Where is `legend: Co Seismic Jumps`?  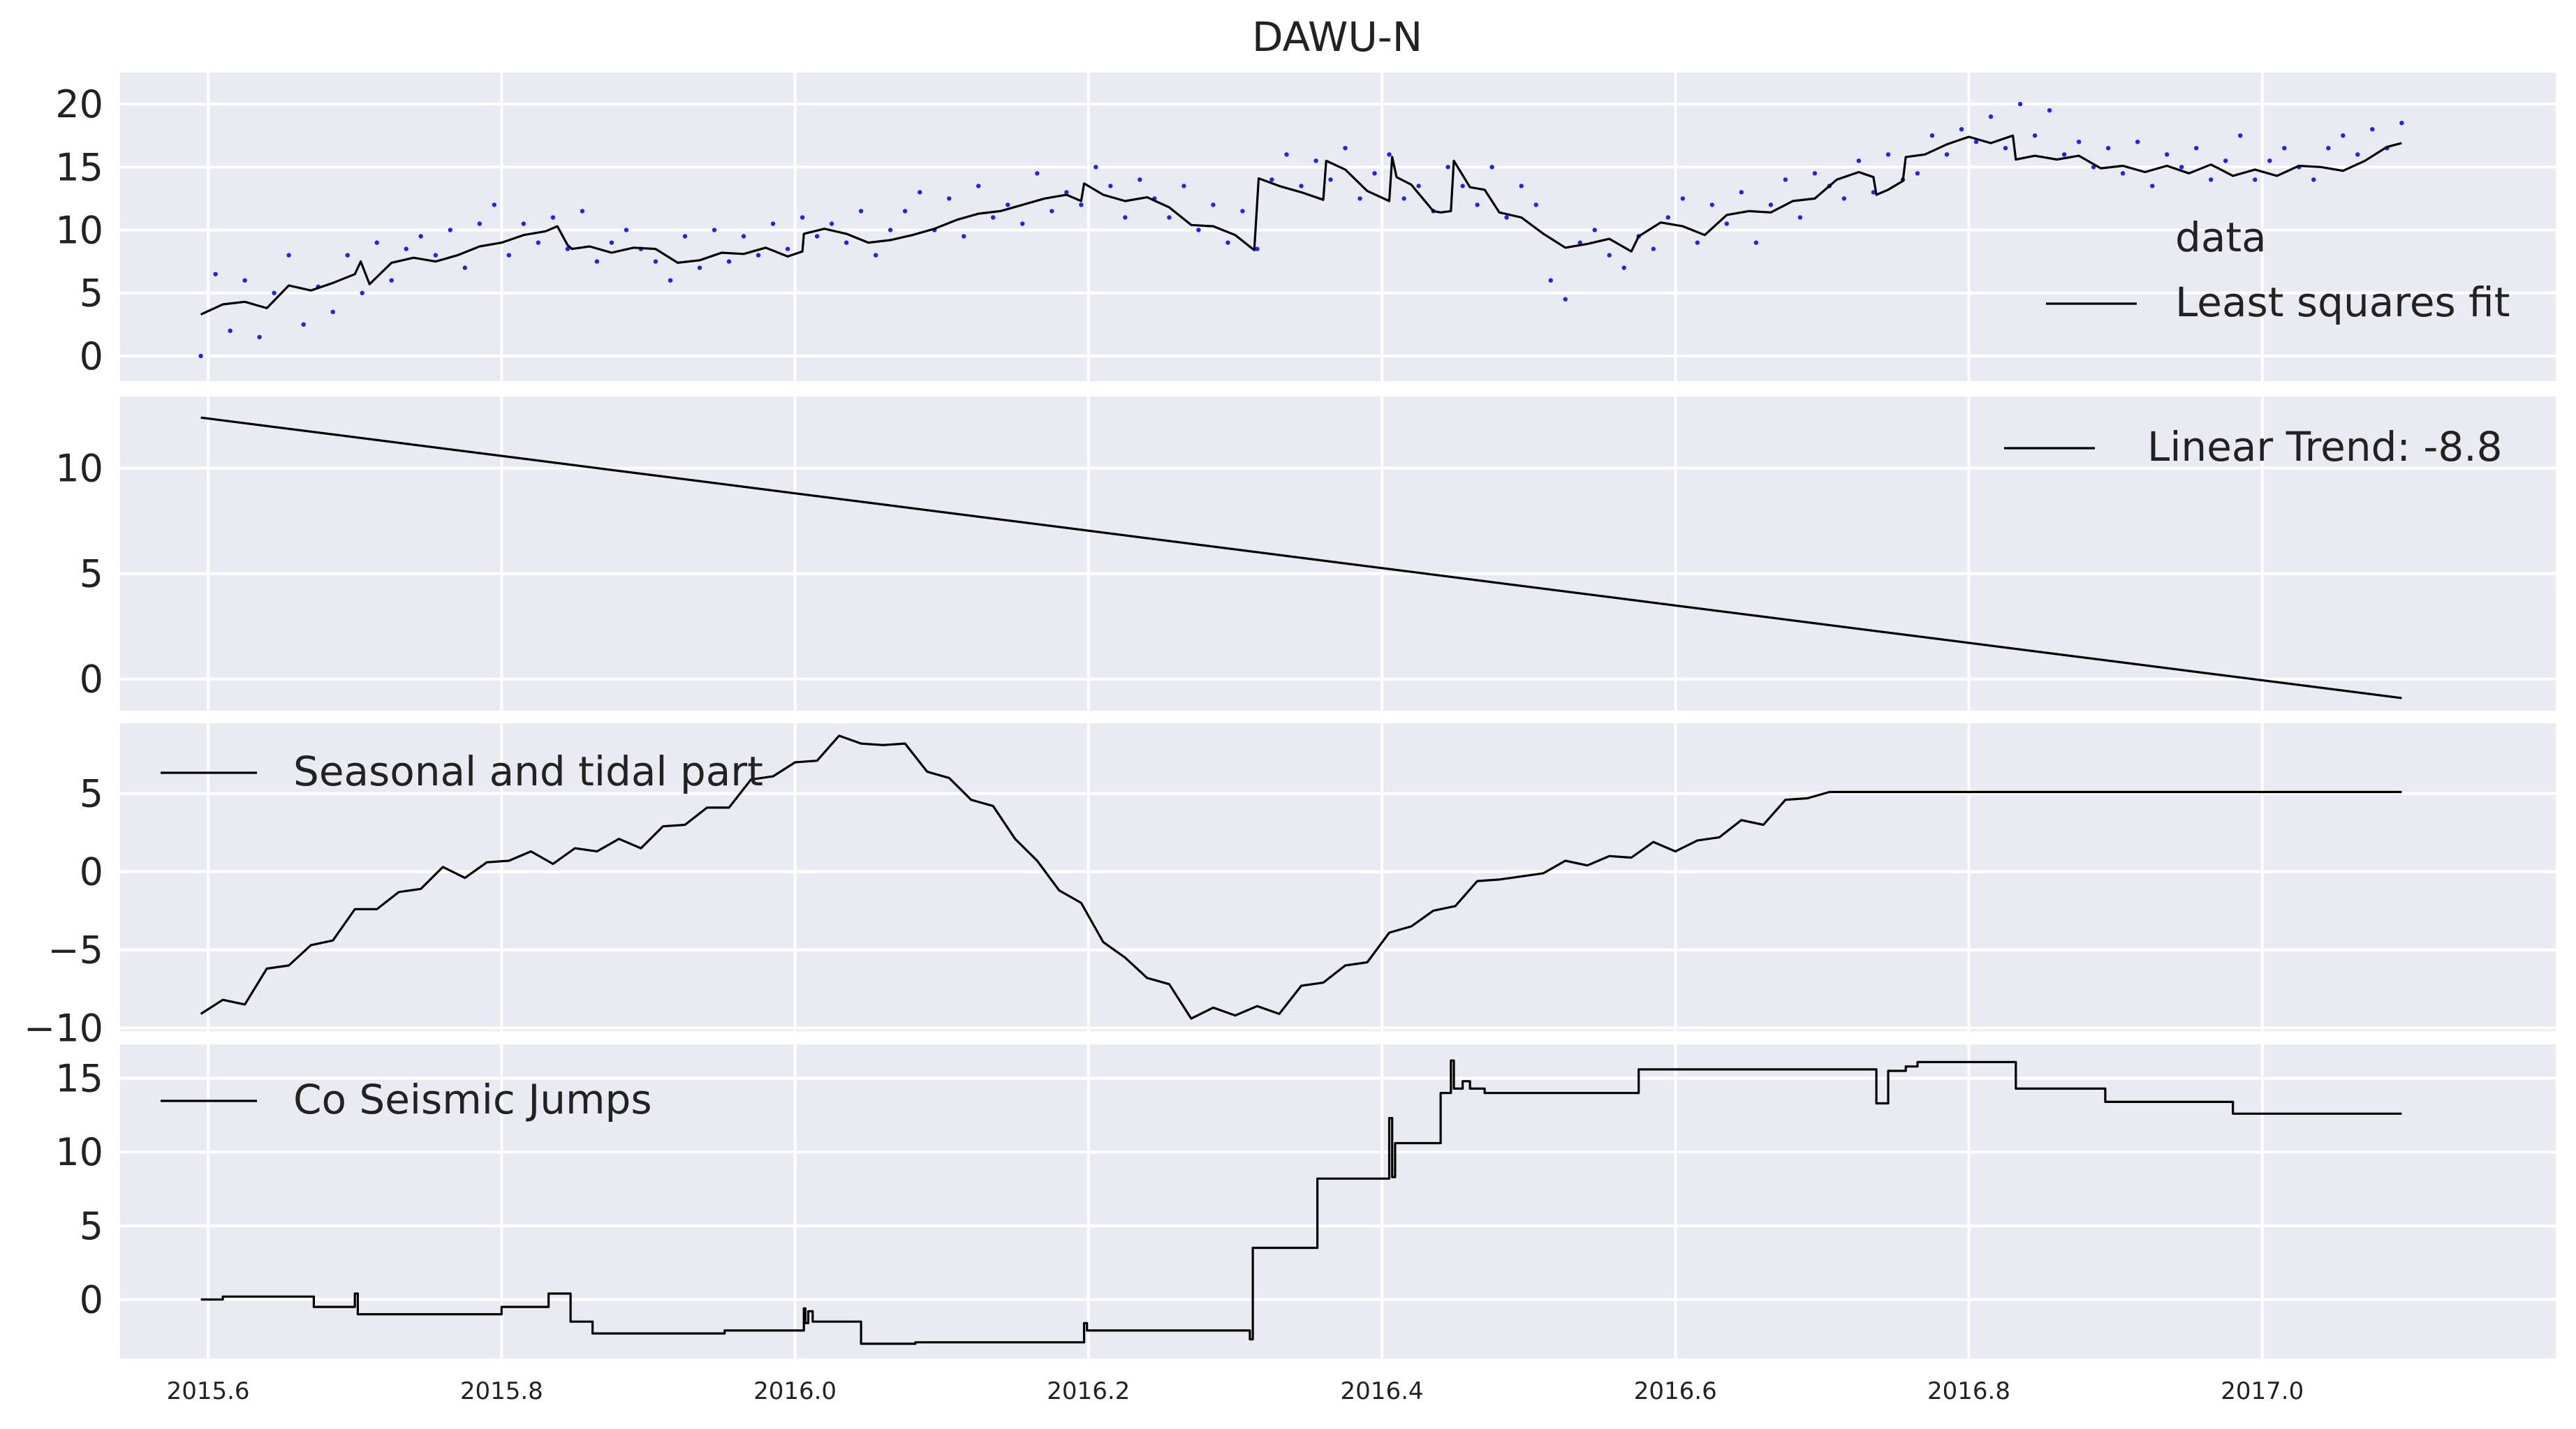
legend: Co Seismic Jumps is located at coordinates (406, 1099).